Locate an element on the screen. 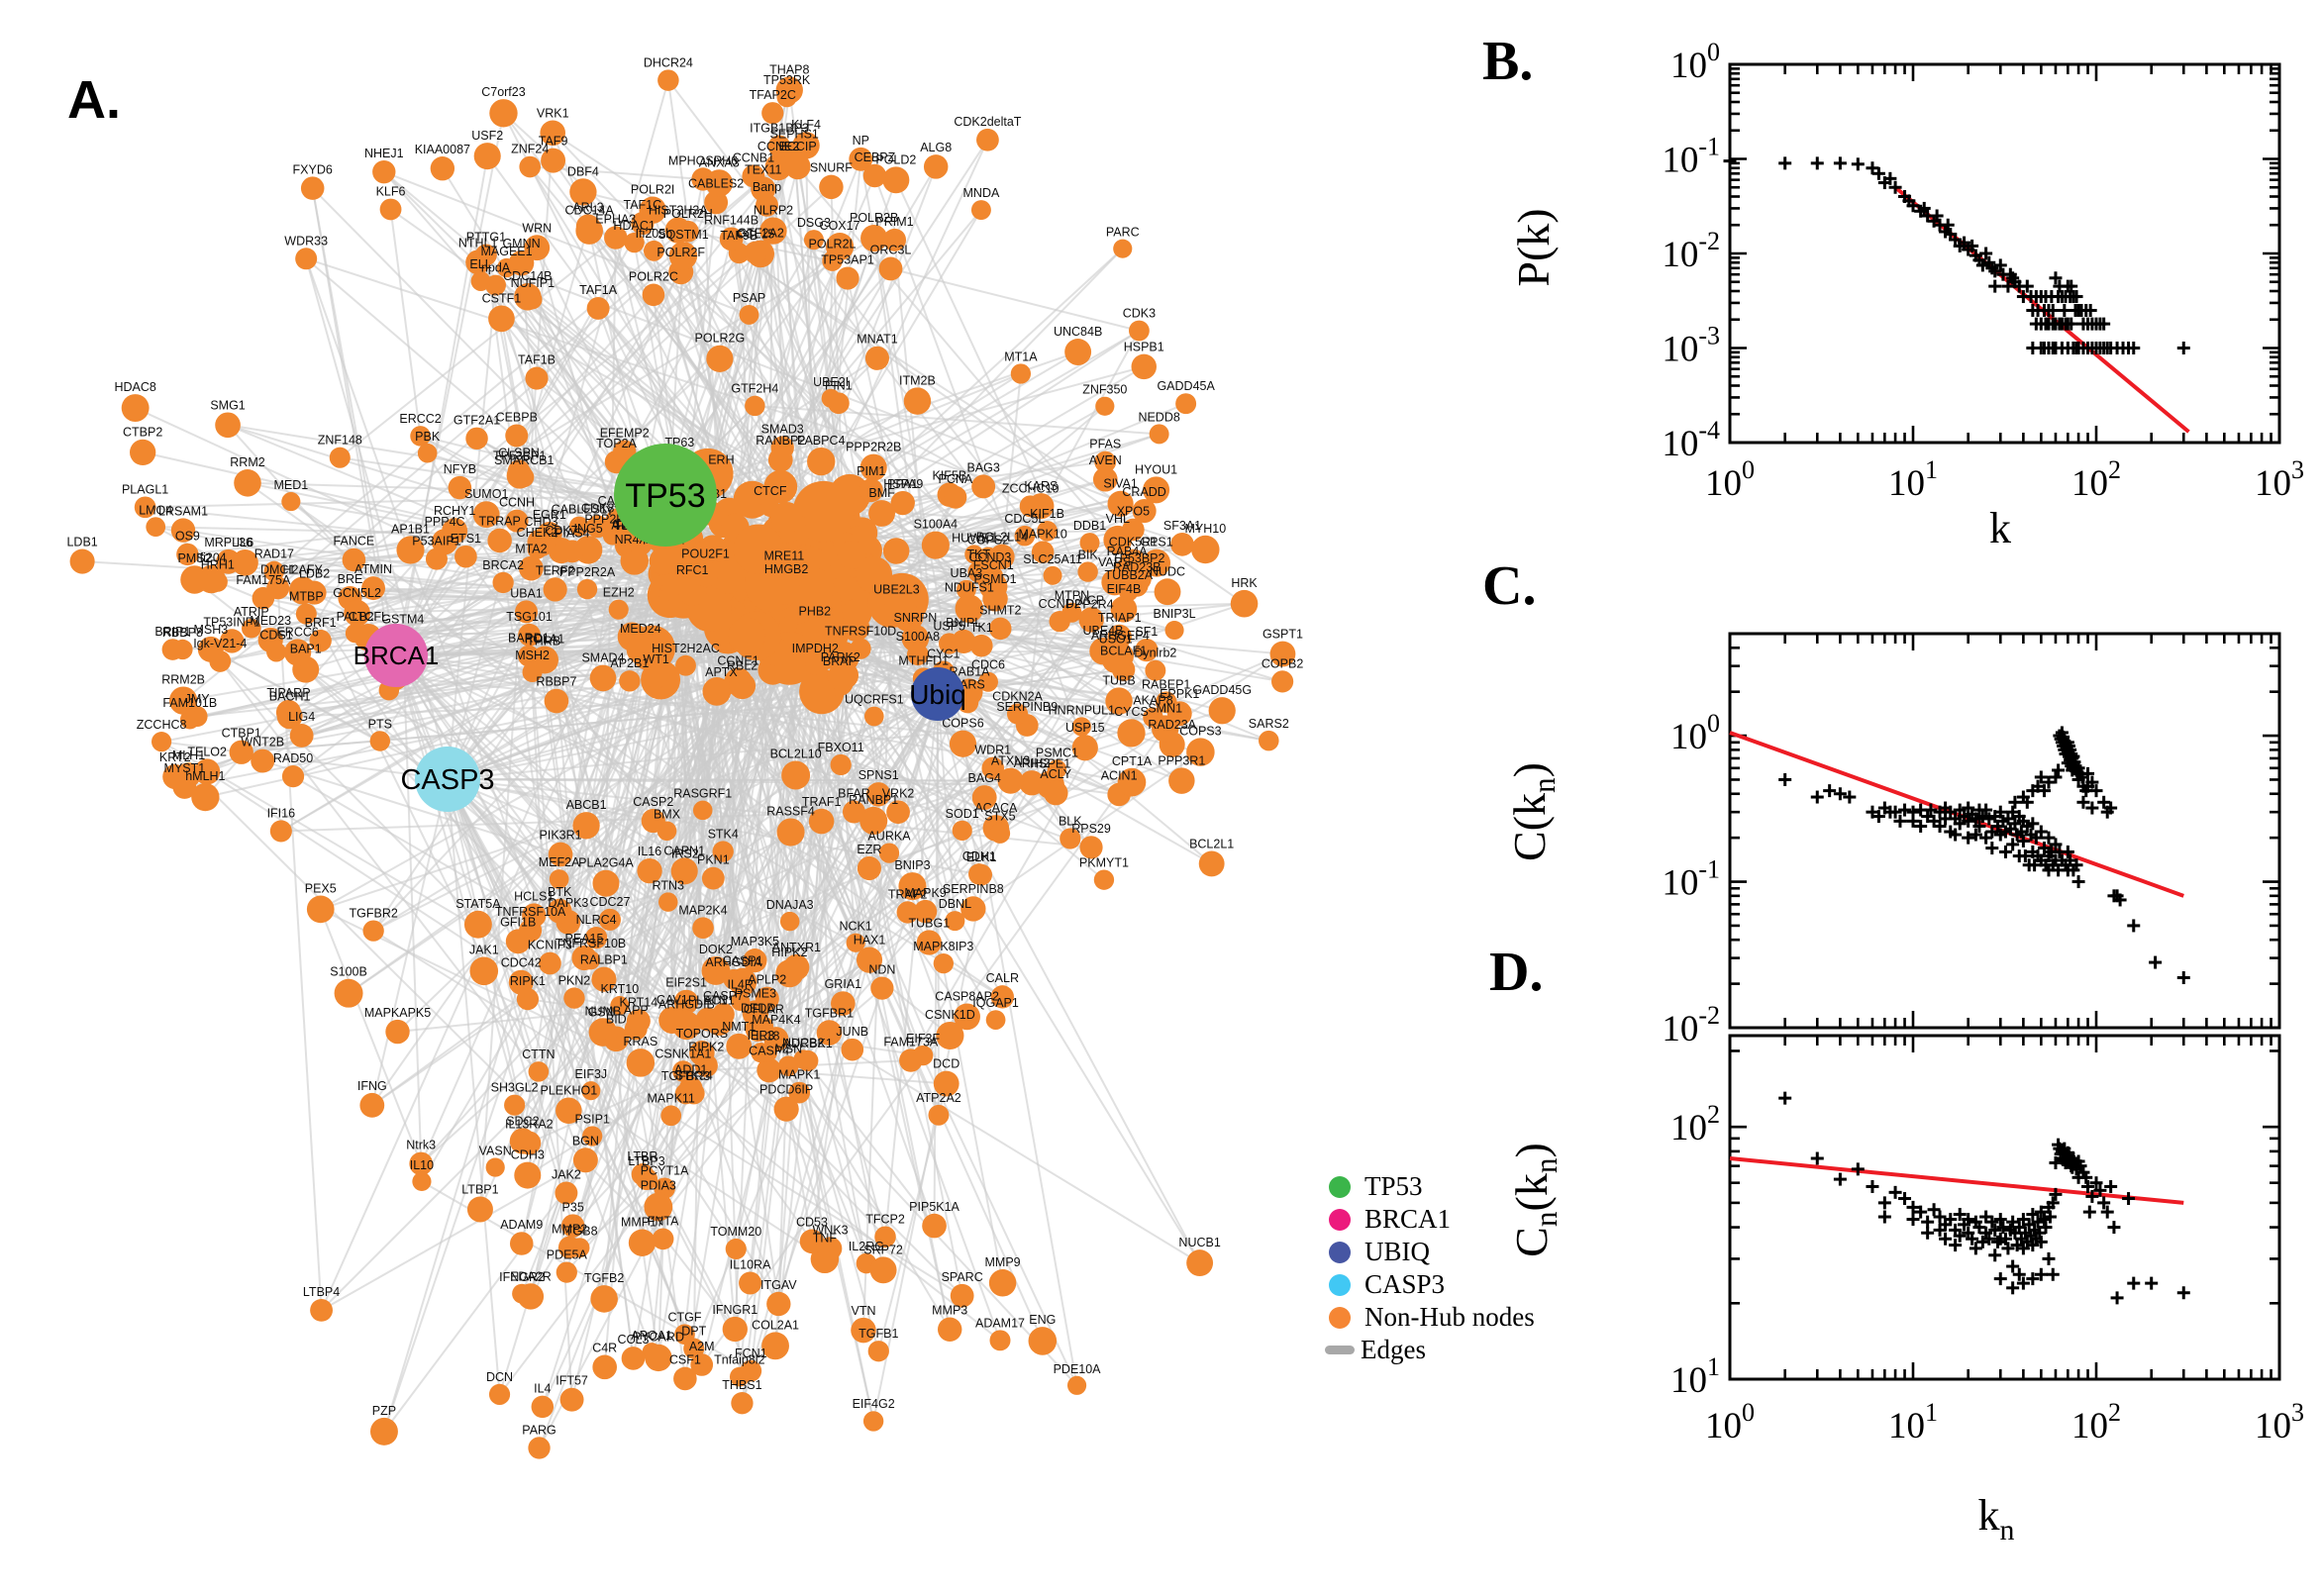 The height and width of the screenshot is (1596, 2323). gene-label: POLR2B is located at coordinates (874, 218).